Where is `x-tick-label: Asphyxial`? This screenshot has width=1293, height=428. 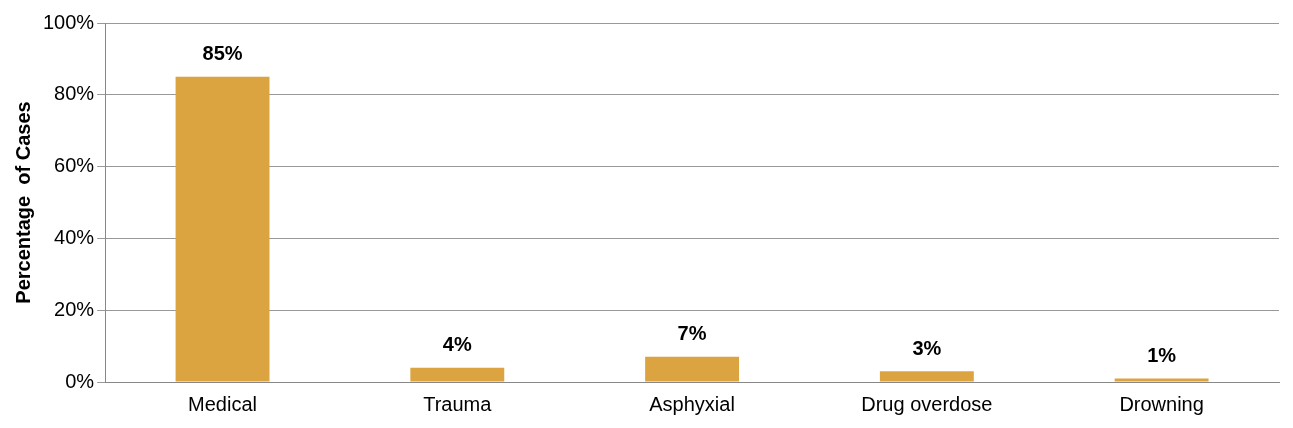
x-tick-label: Asphyxial is located at coordinates (692, 403).